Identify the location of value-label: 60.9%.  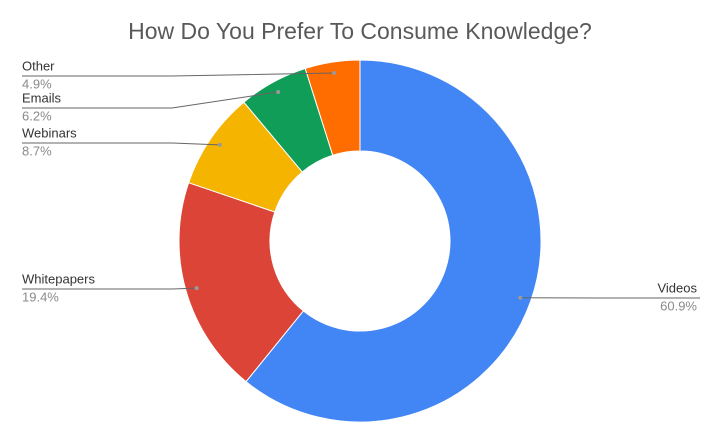
(678, 305).